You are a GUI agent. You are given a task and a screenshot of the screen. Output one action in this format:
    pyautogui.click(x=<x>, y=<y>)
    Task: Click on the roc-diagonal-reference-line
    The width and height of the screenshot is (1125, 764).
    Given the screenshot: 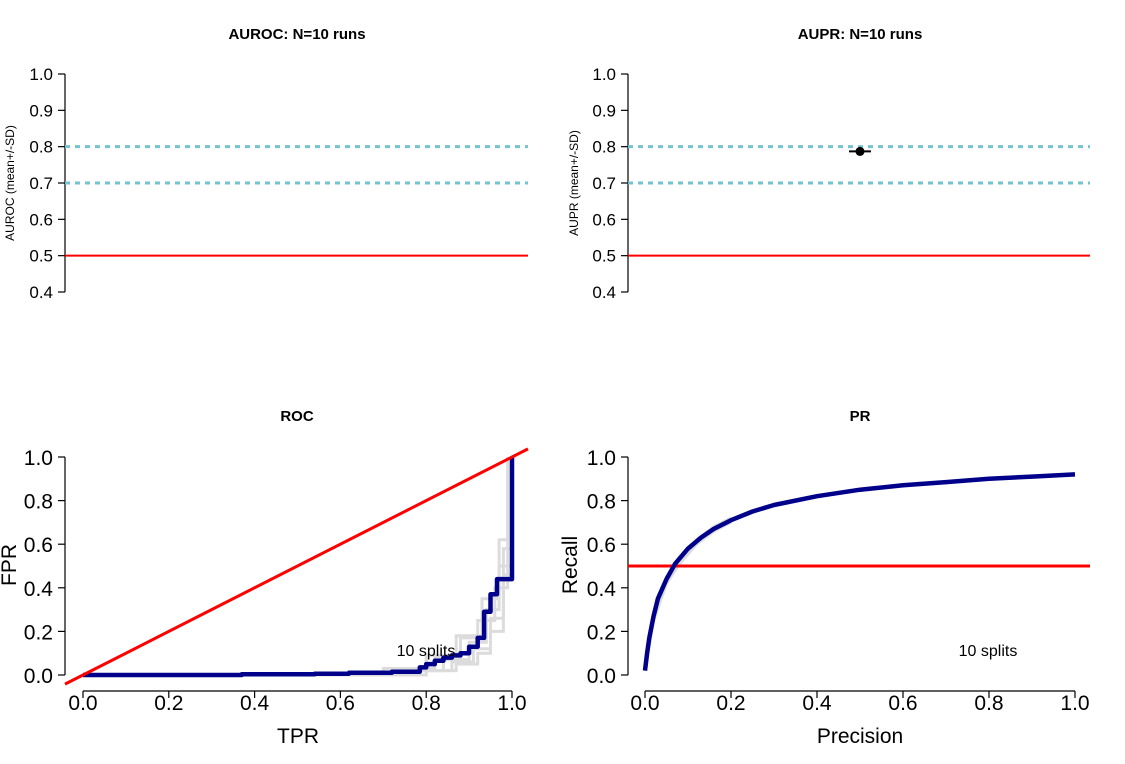 What is the action you would take?
    pyautogui.click(x=296, y=566)
    